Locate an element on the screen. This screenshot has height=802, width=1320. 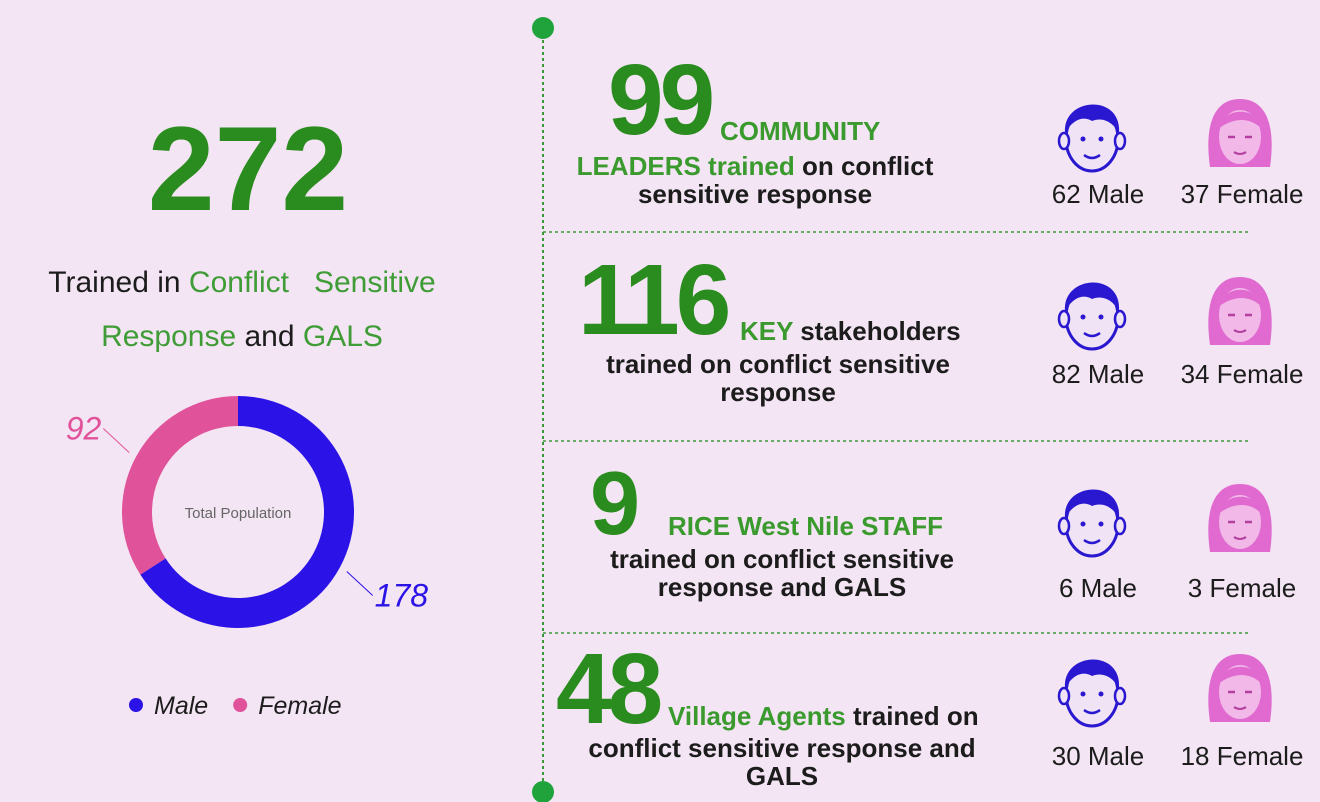
text-segment: trained on is located at coordinates (912, 716).